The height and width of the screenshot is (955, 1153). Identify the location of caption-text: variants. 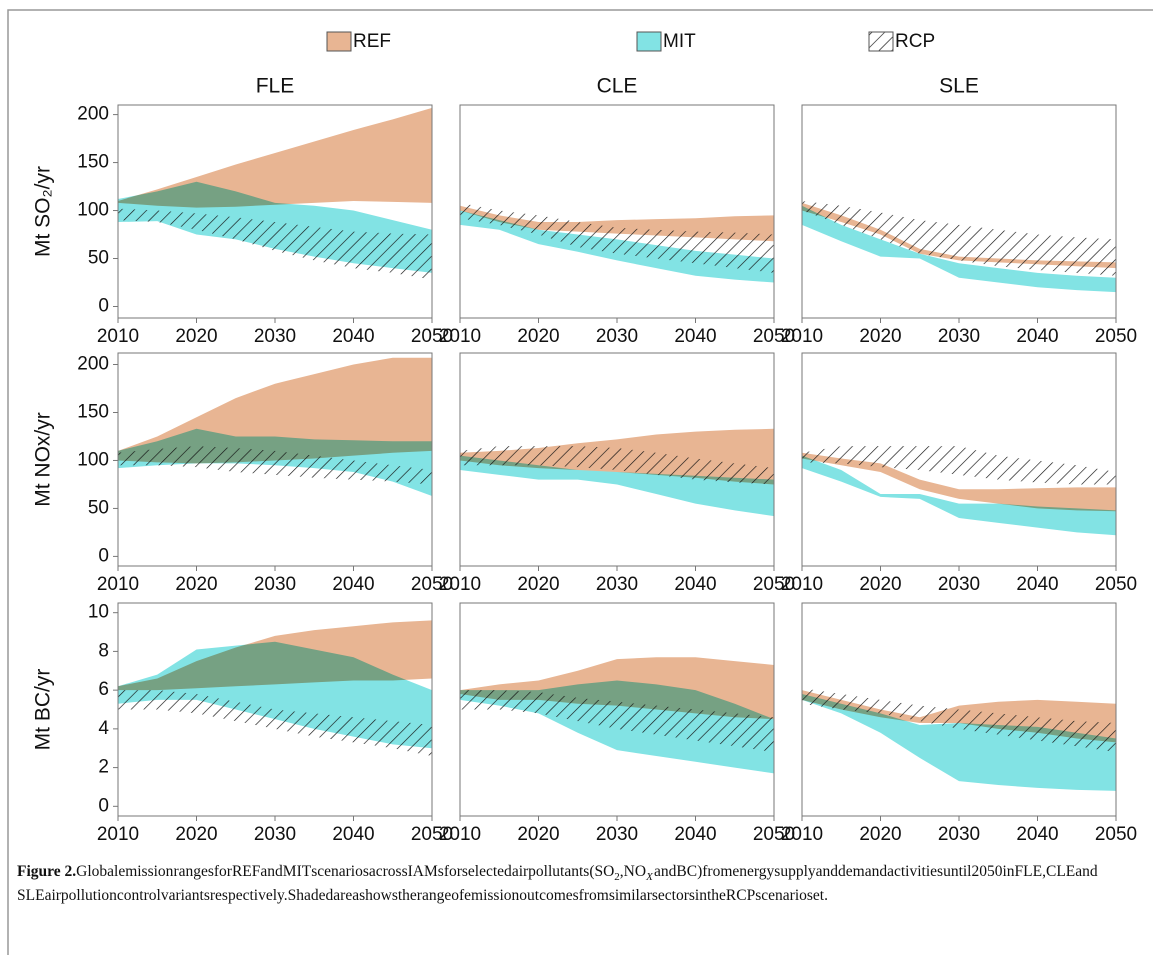
(187, 895).